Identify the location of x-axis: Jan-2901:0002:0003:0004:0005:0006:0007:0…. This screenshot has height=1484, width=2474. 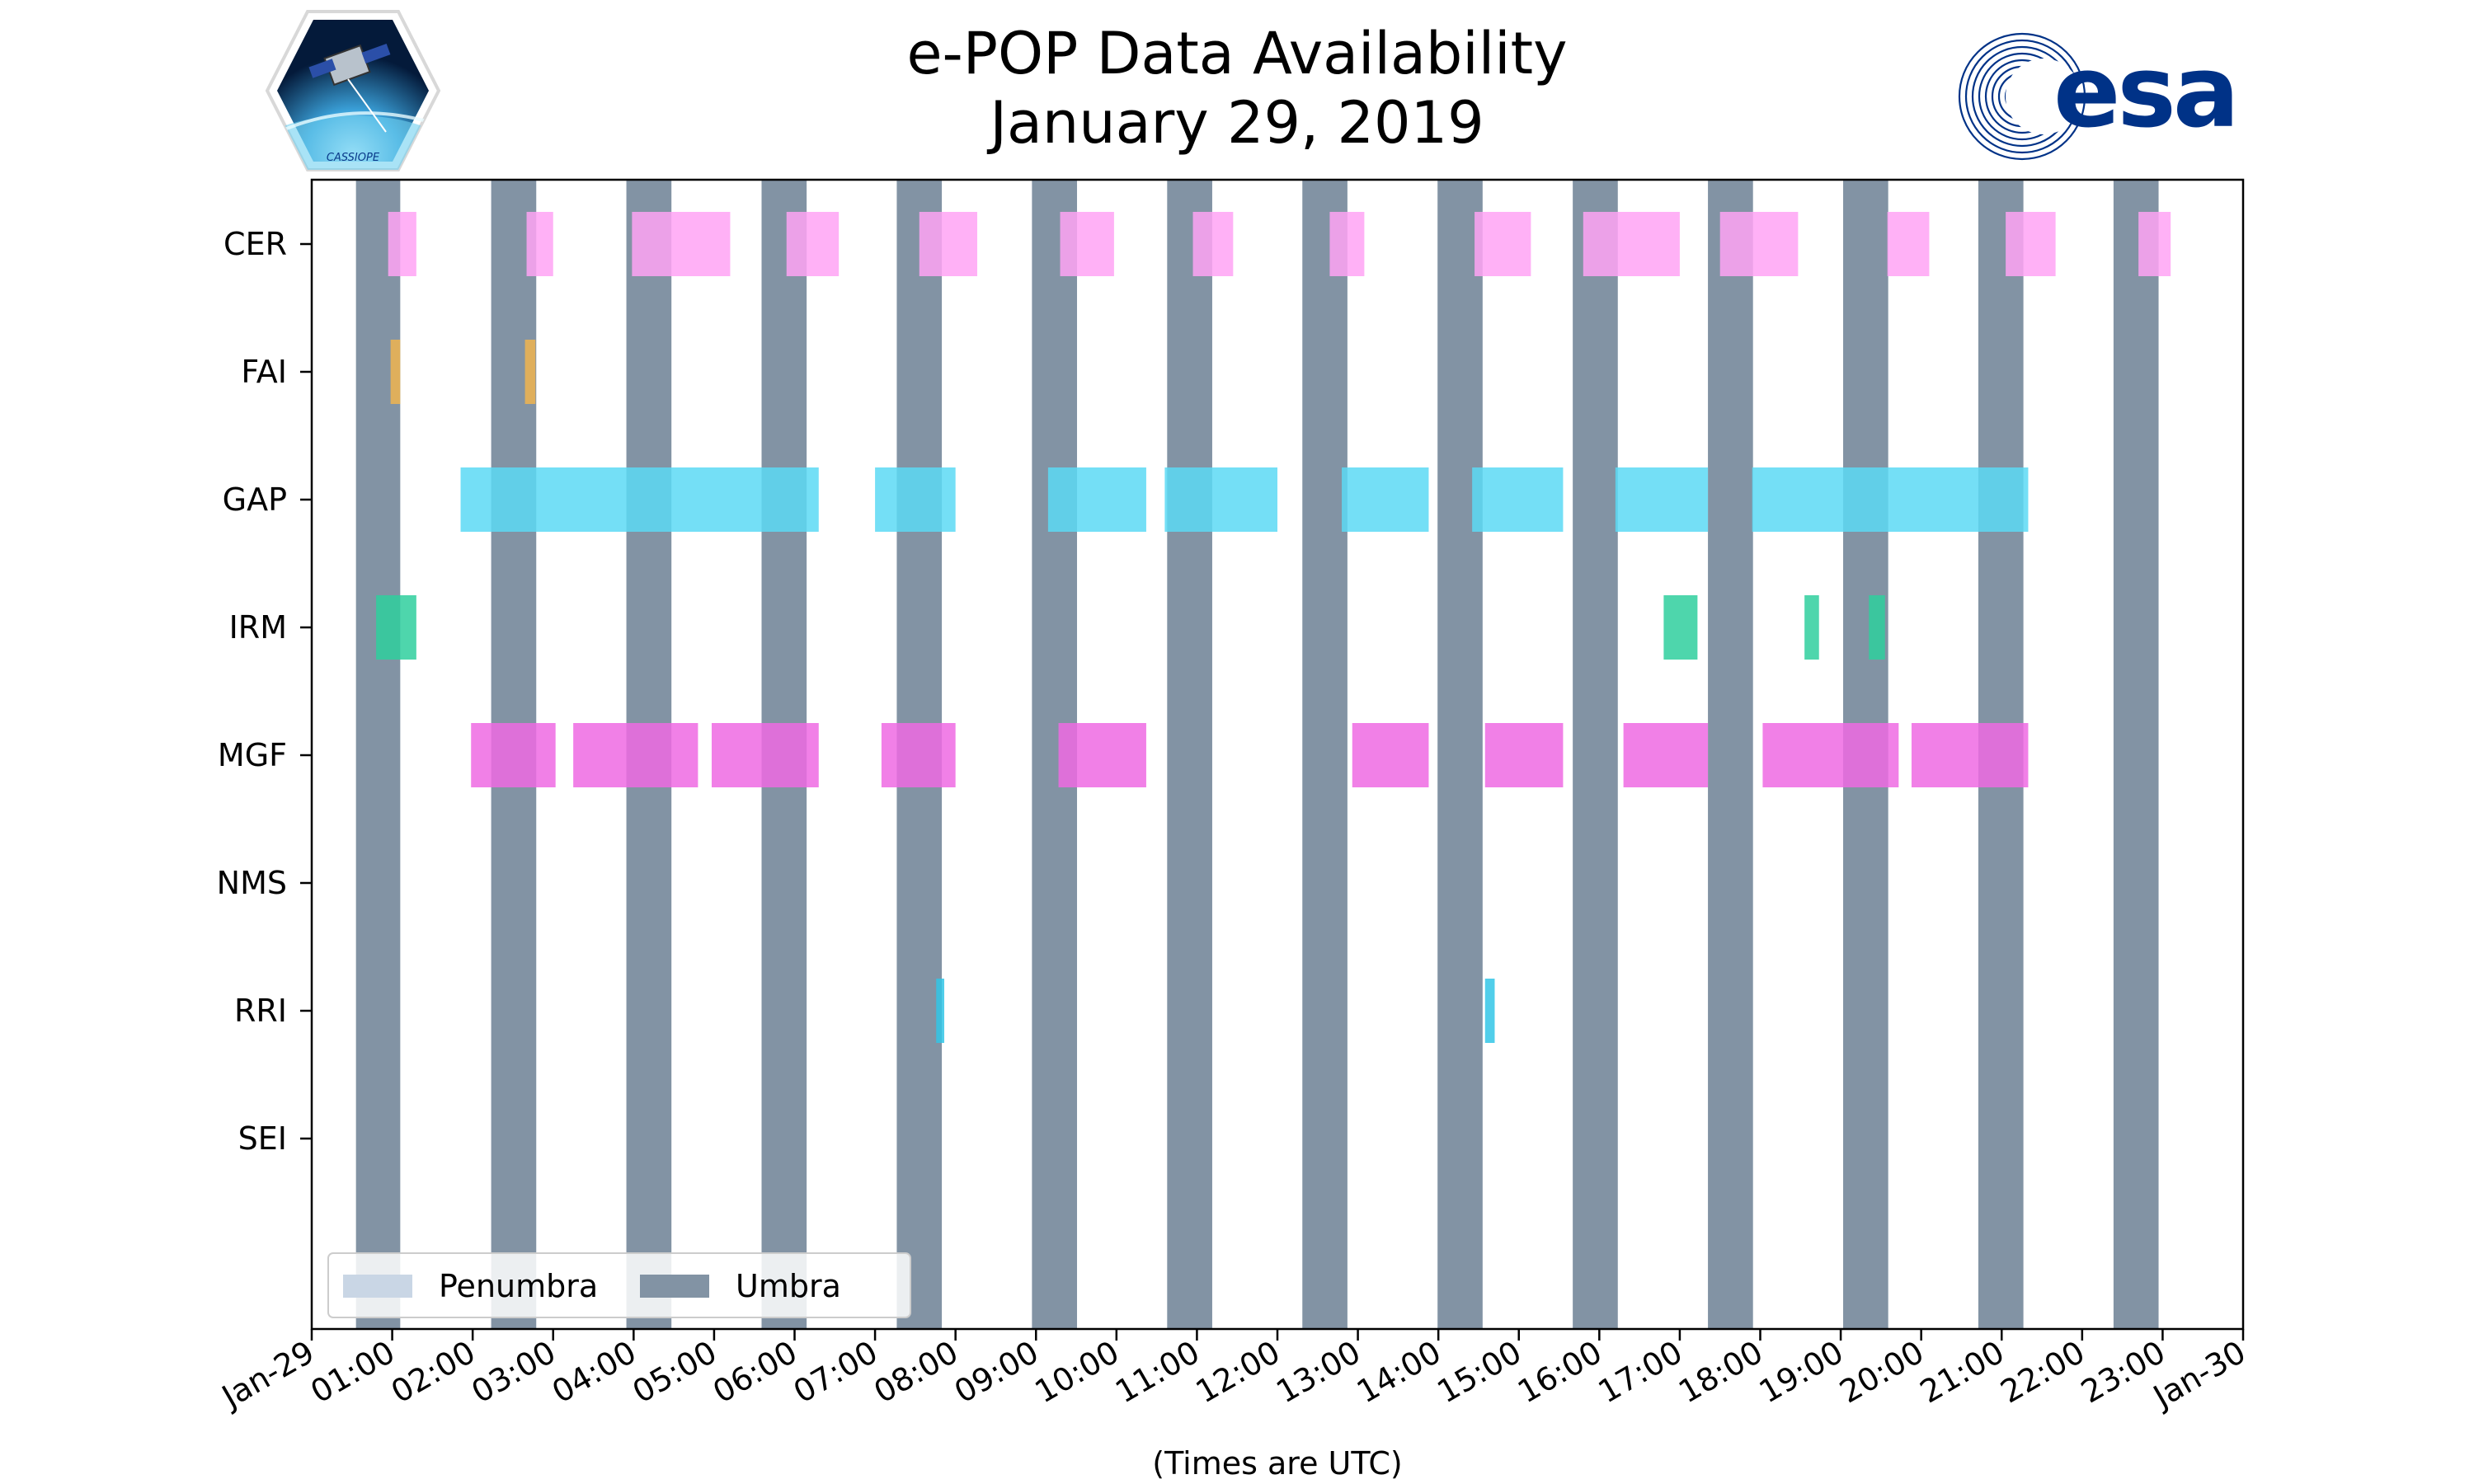
(1233, 1372).